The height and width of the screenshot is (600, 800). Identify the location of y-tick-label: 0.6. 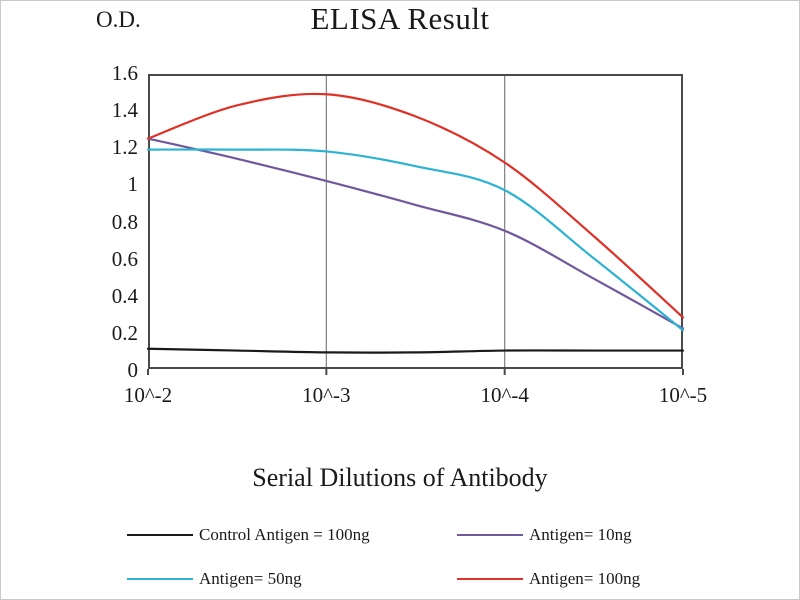
(124, 258).